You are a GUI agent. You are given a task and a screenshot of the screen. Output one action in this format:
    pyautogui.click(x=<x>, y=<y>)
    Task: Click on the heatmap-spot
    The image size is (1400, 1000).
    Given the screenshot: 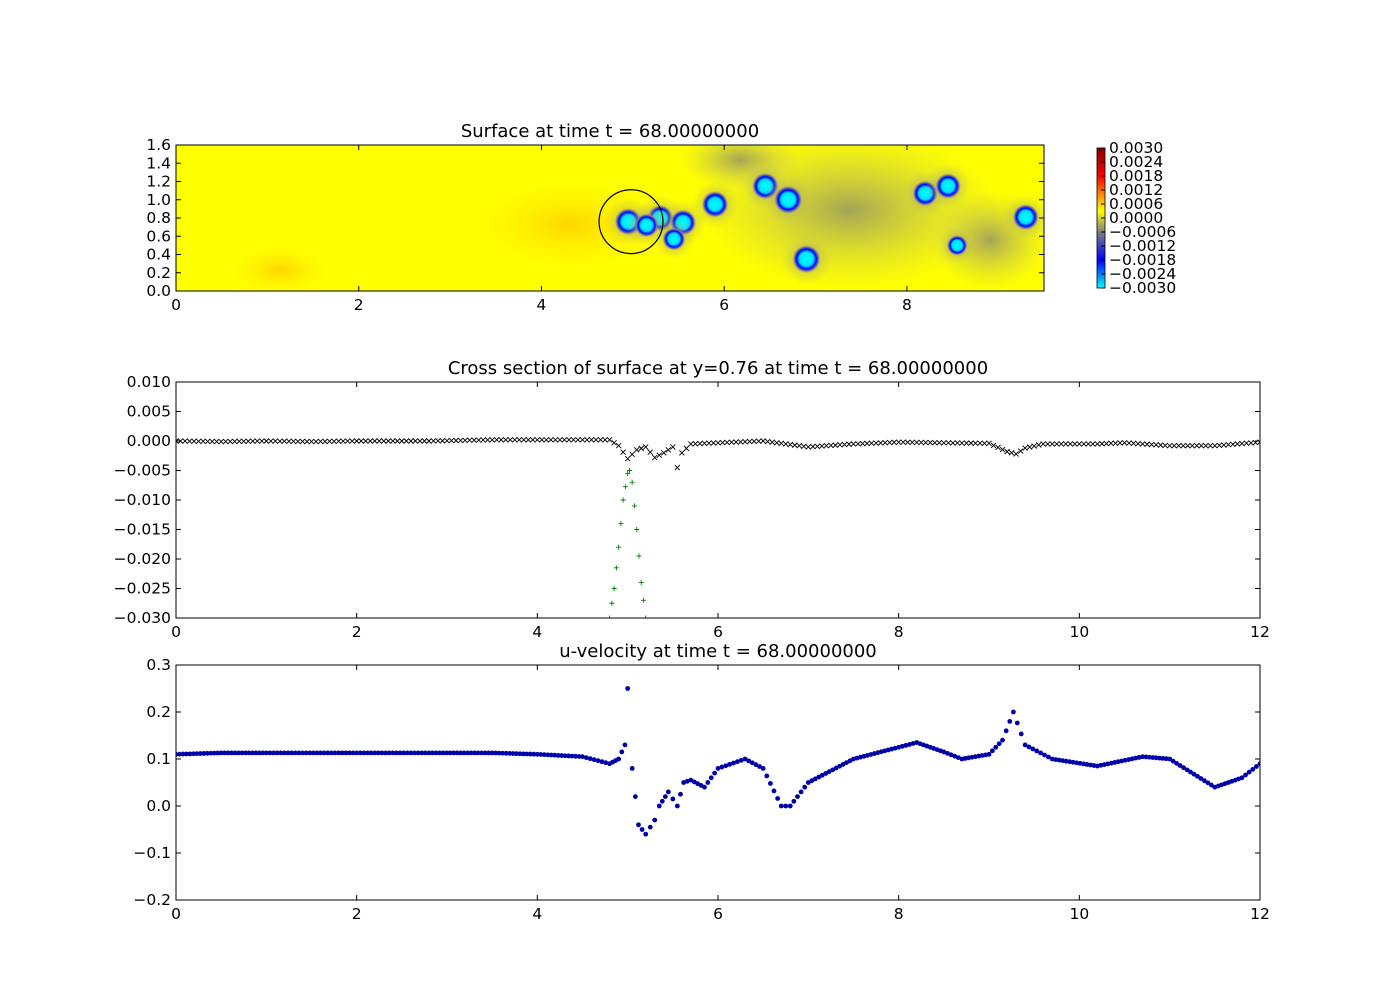 What is the action you would take?
    pyautogui.click(x=806, y=259)
    